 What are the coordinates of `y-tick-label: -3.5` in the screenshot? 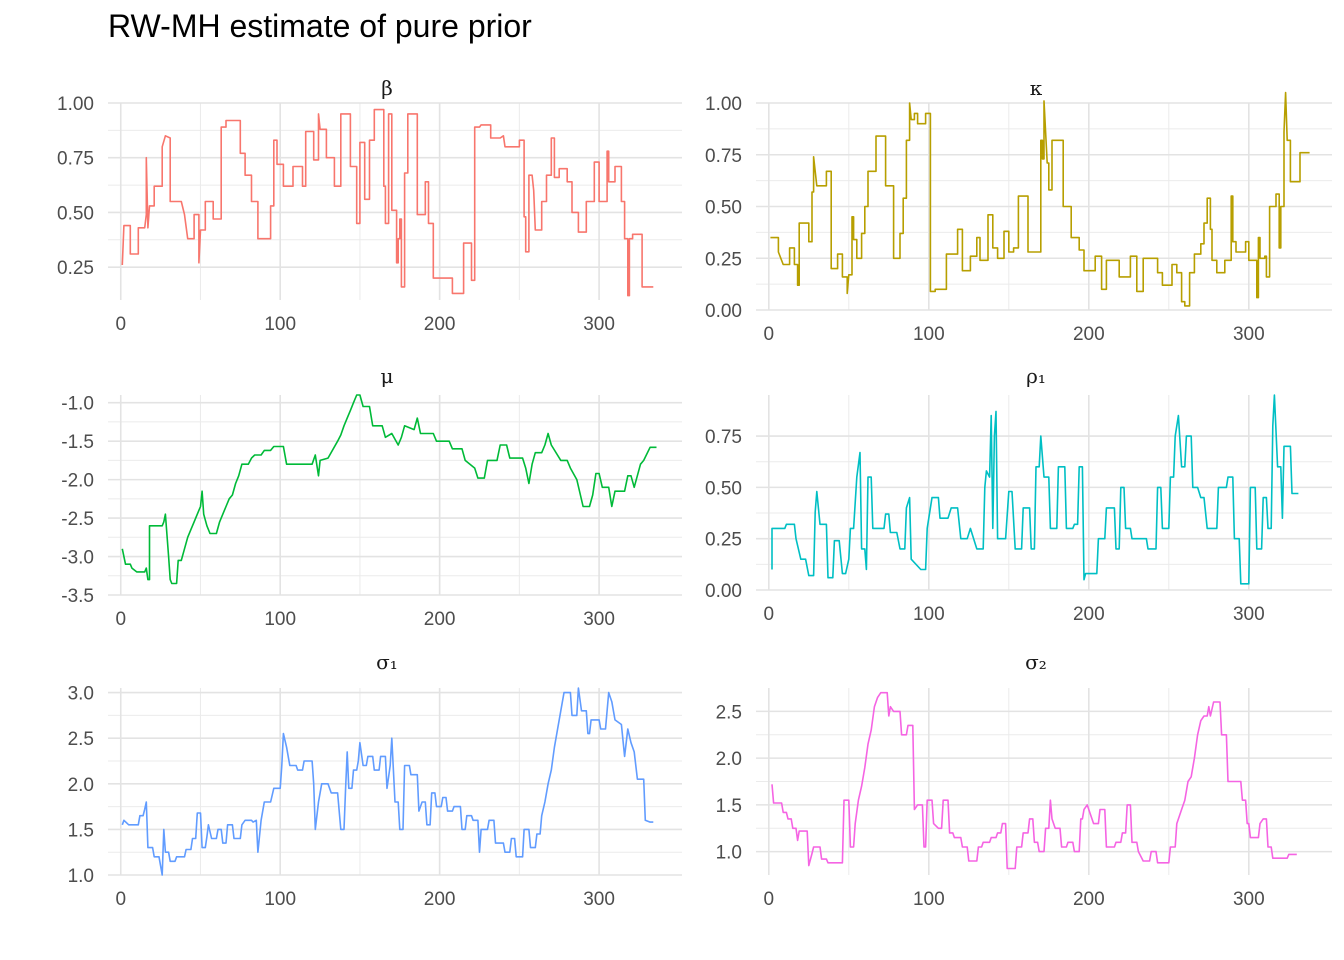 It's located at (77, 596).